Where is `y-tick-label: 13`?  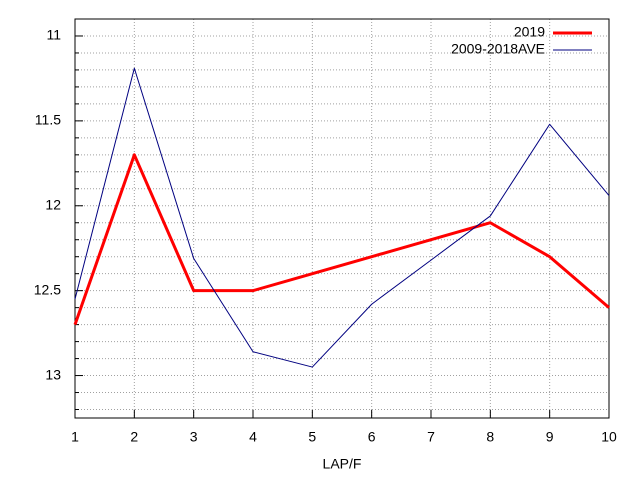
y-tick-label: 13 is located at coordinates (53, 374).